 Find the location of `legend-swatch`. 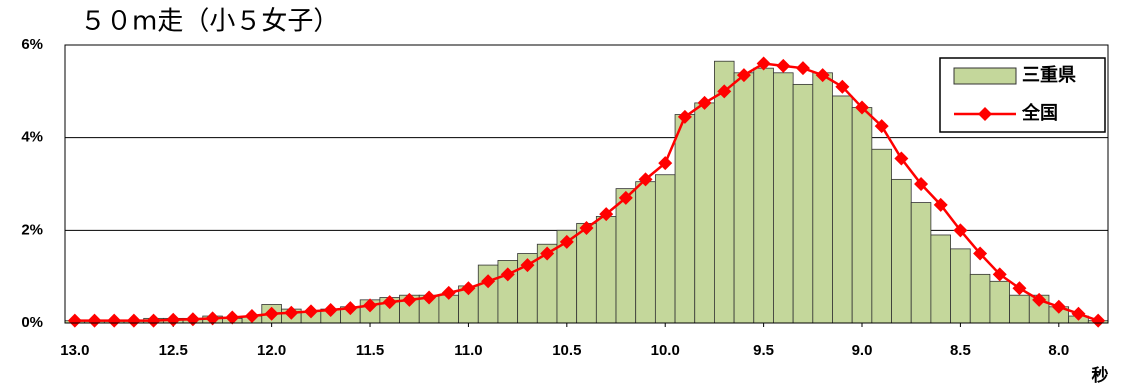

legend-swatch is located at coordinates (985, 76).